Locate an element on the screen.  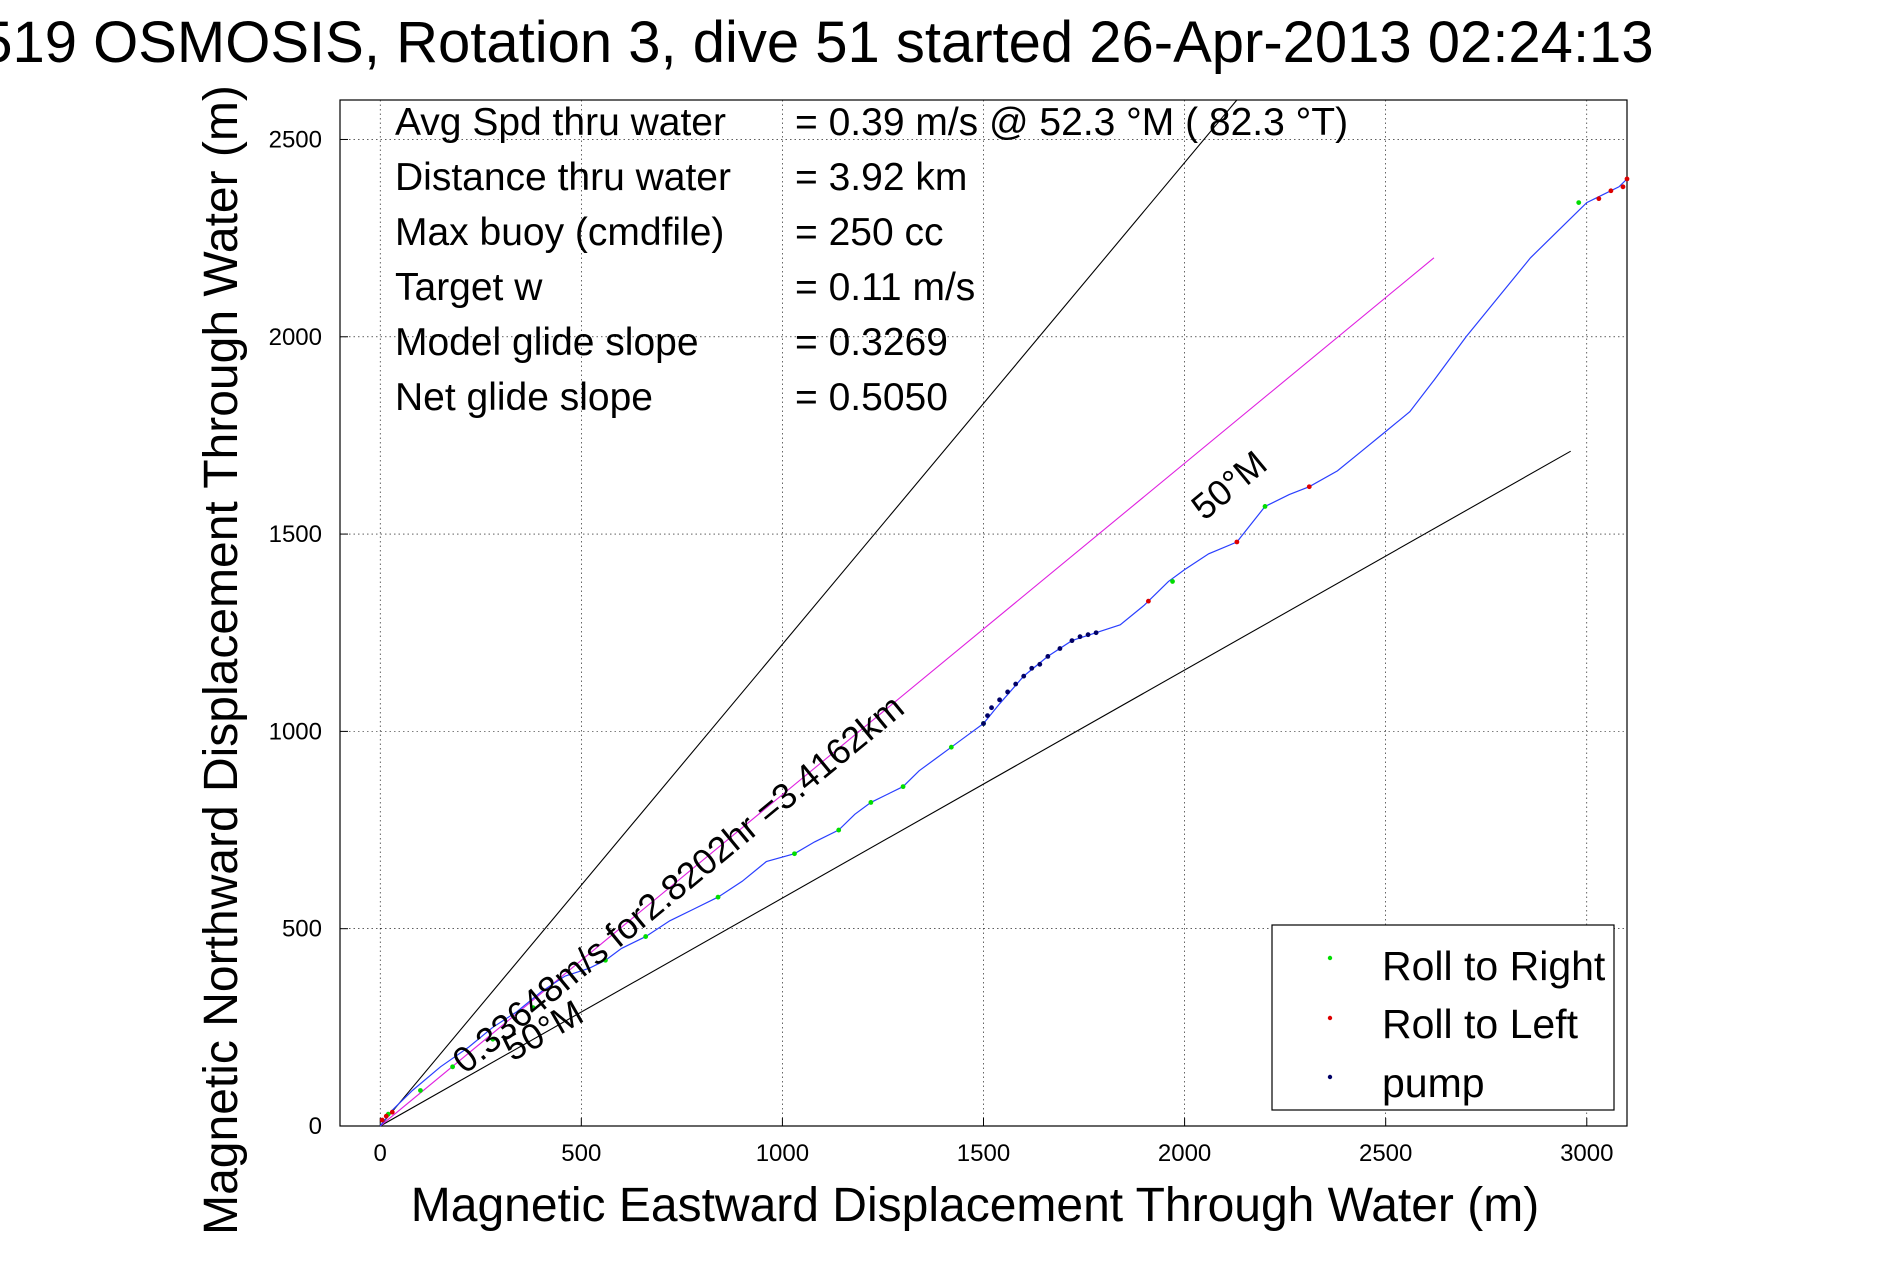
legend-marker-roll-right is located at coordinates (1330, 958).